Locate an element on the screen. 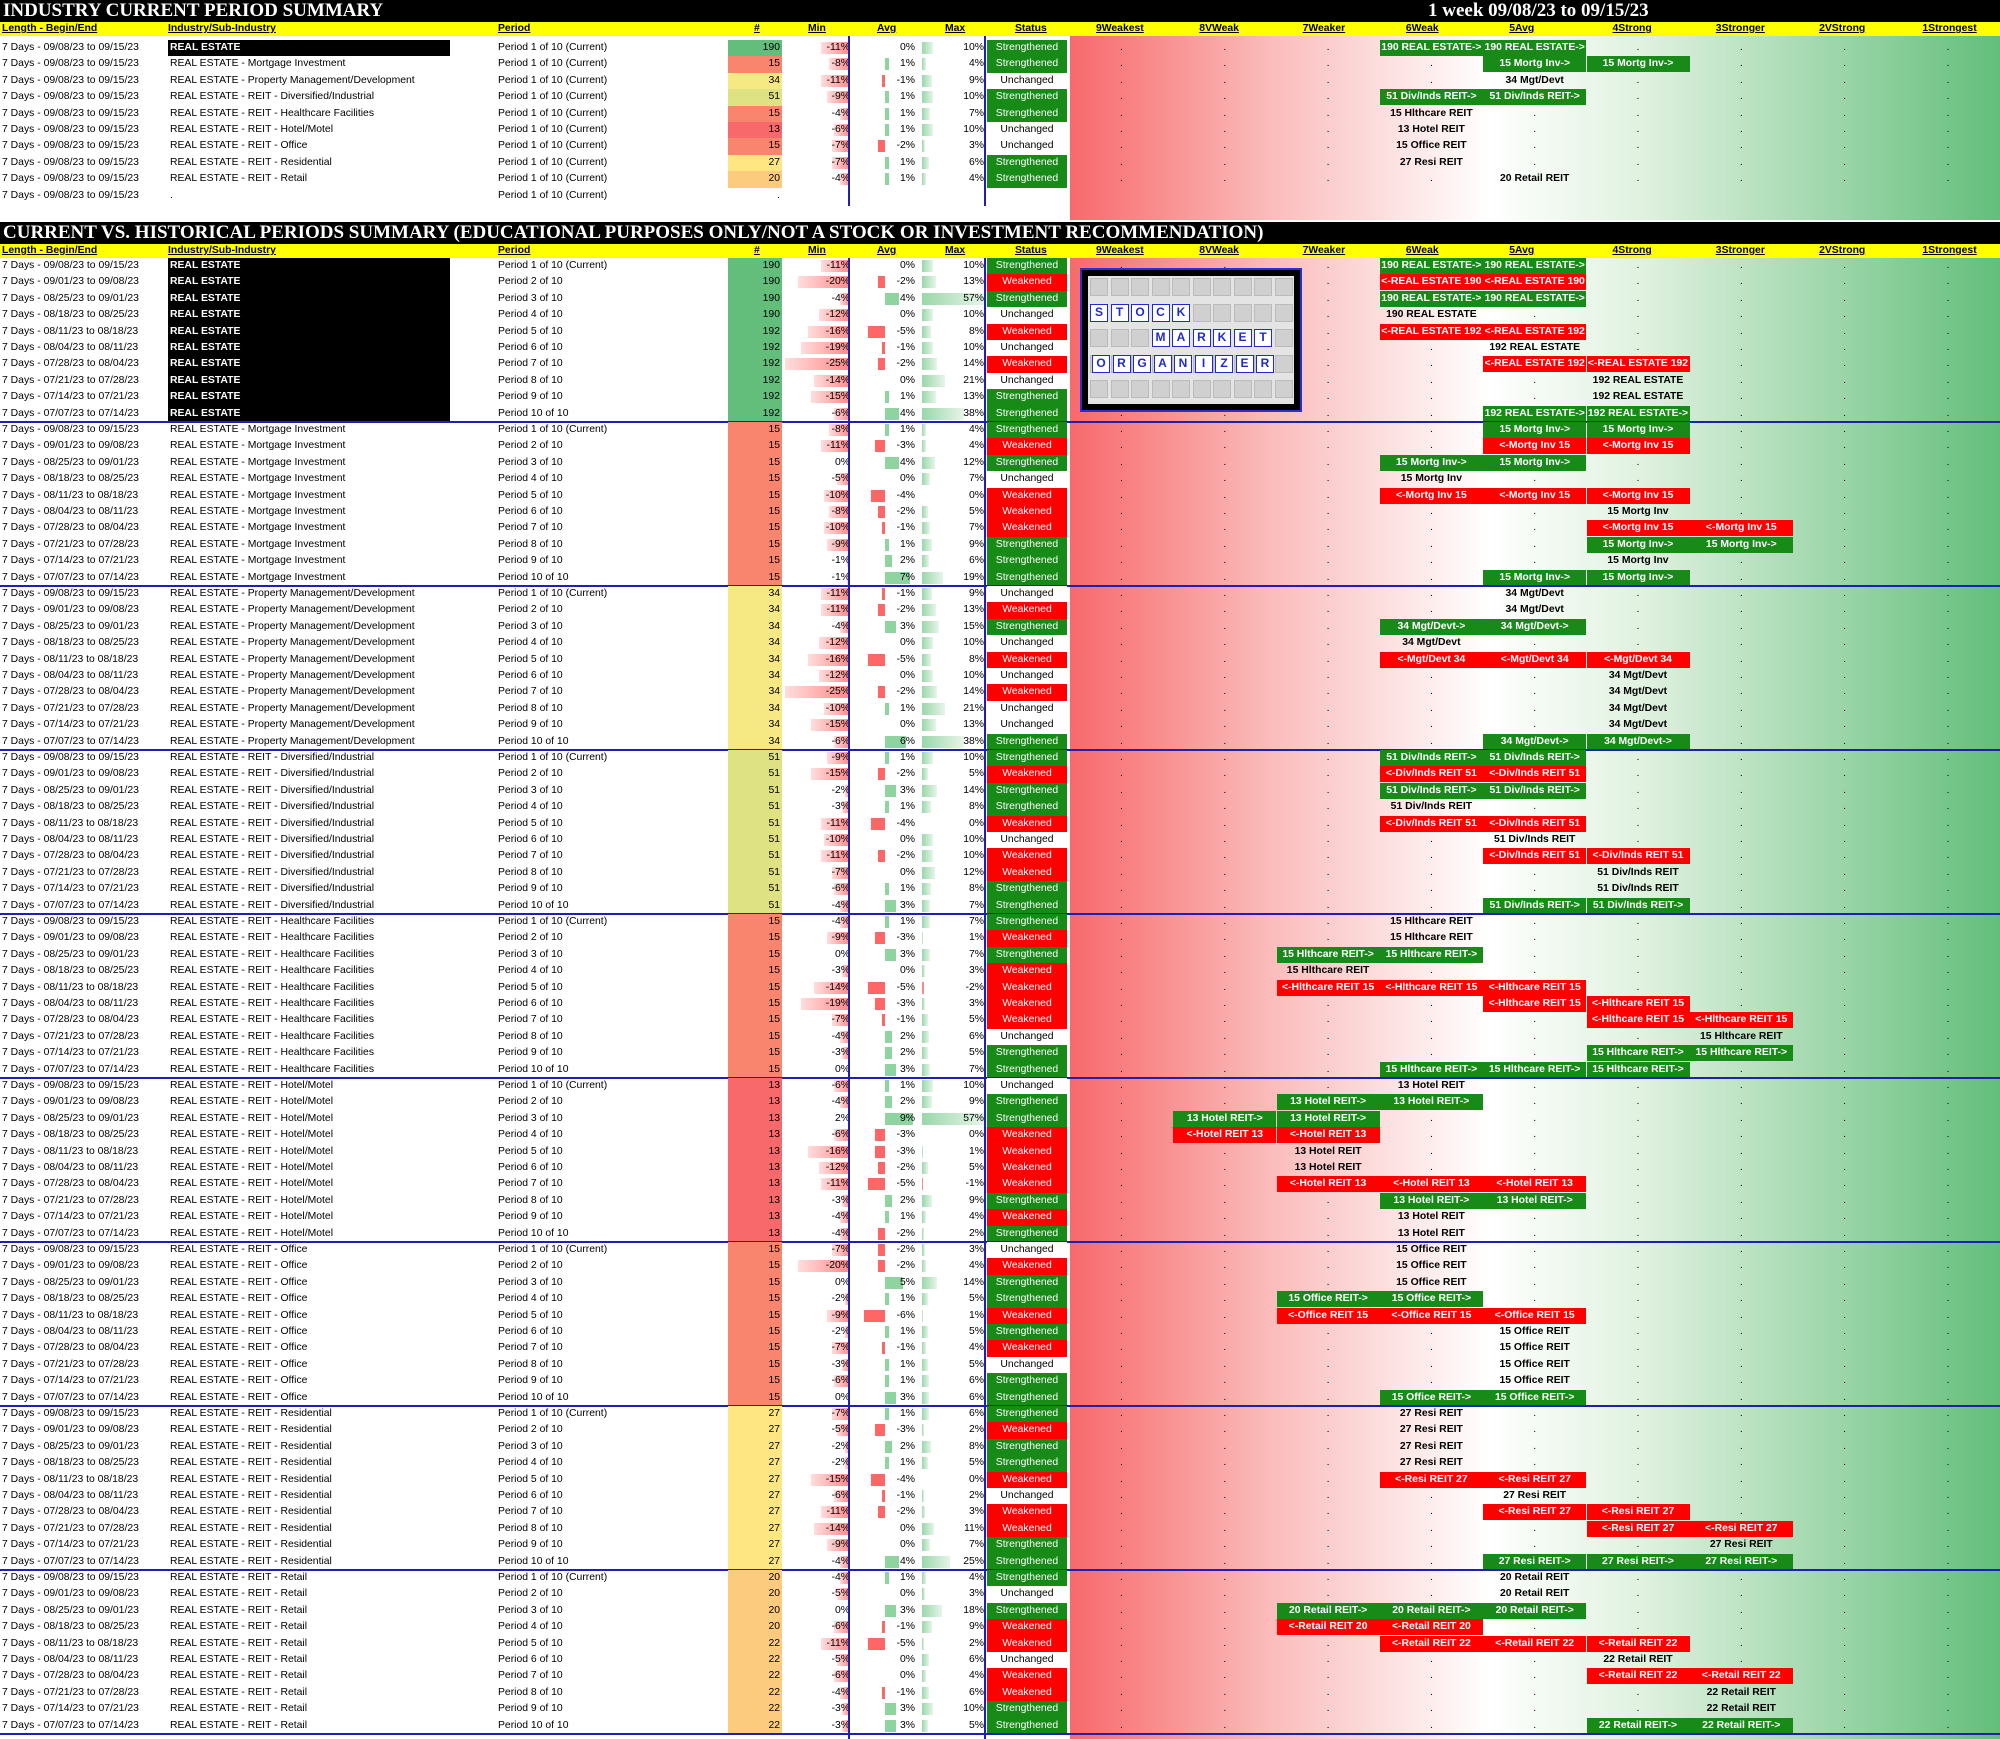 This screenshot has height=1739, width=2000. column-header-tier: 5Avg is located at coordinates (1522, 250).